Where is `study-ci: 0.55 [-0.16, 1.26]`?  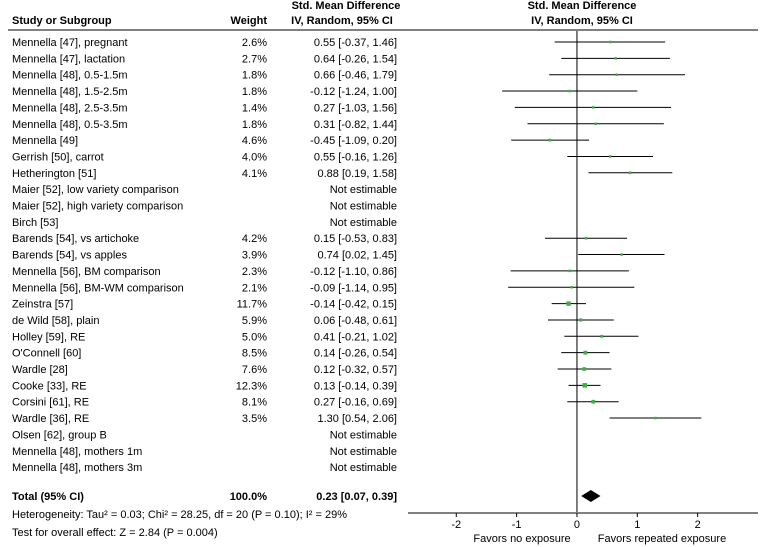
study-ci: 0.55 [-0.16, 1.26] is located at coordinates (355, 157).